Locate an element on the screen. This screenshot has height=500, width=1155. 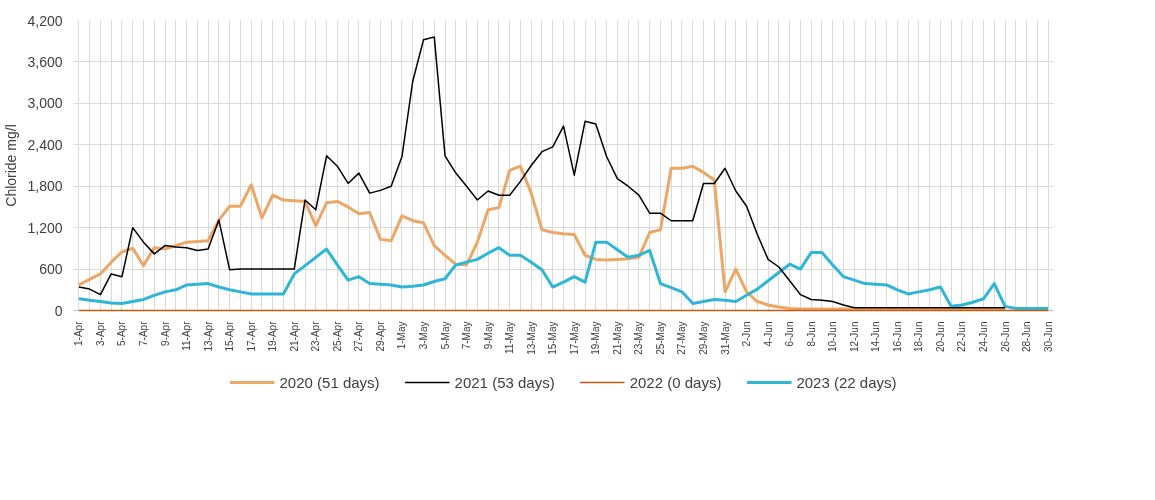
x-tick-label: 18-Jun is located at coordinates (919, 337).